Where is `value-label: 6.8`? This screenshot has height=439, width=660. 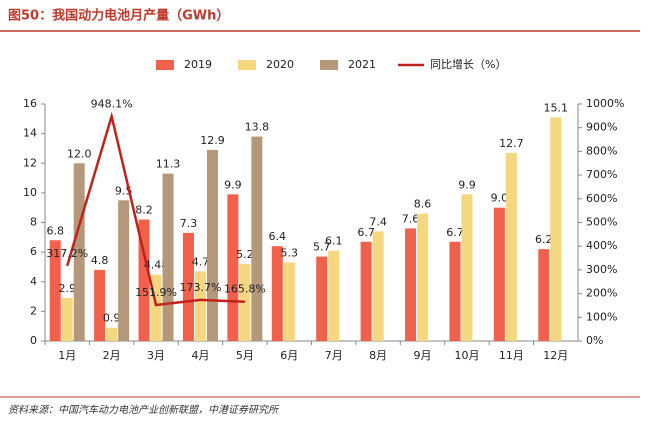 value-label: 6.8 is located at coordinates (55, 230).